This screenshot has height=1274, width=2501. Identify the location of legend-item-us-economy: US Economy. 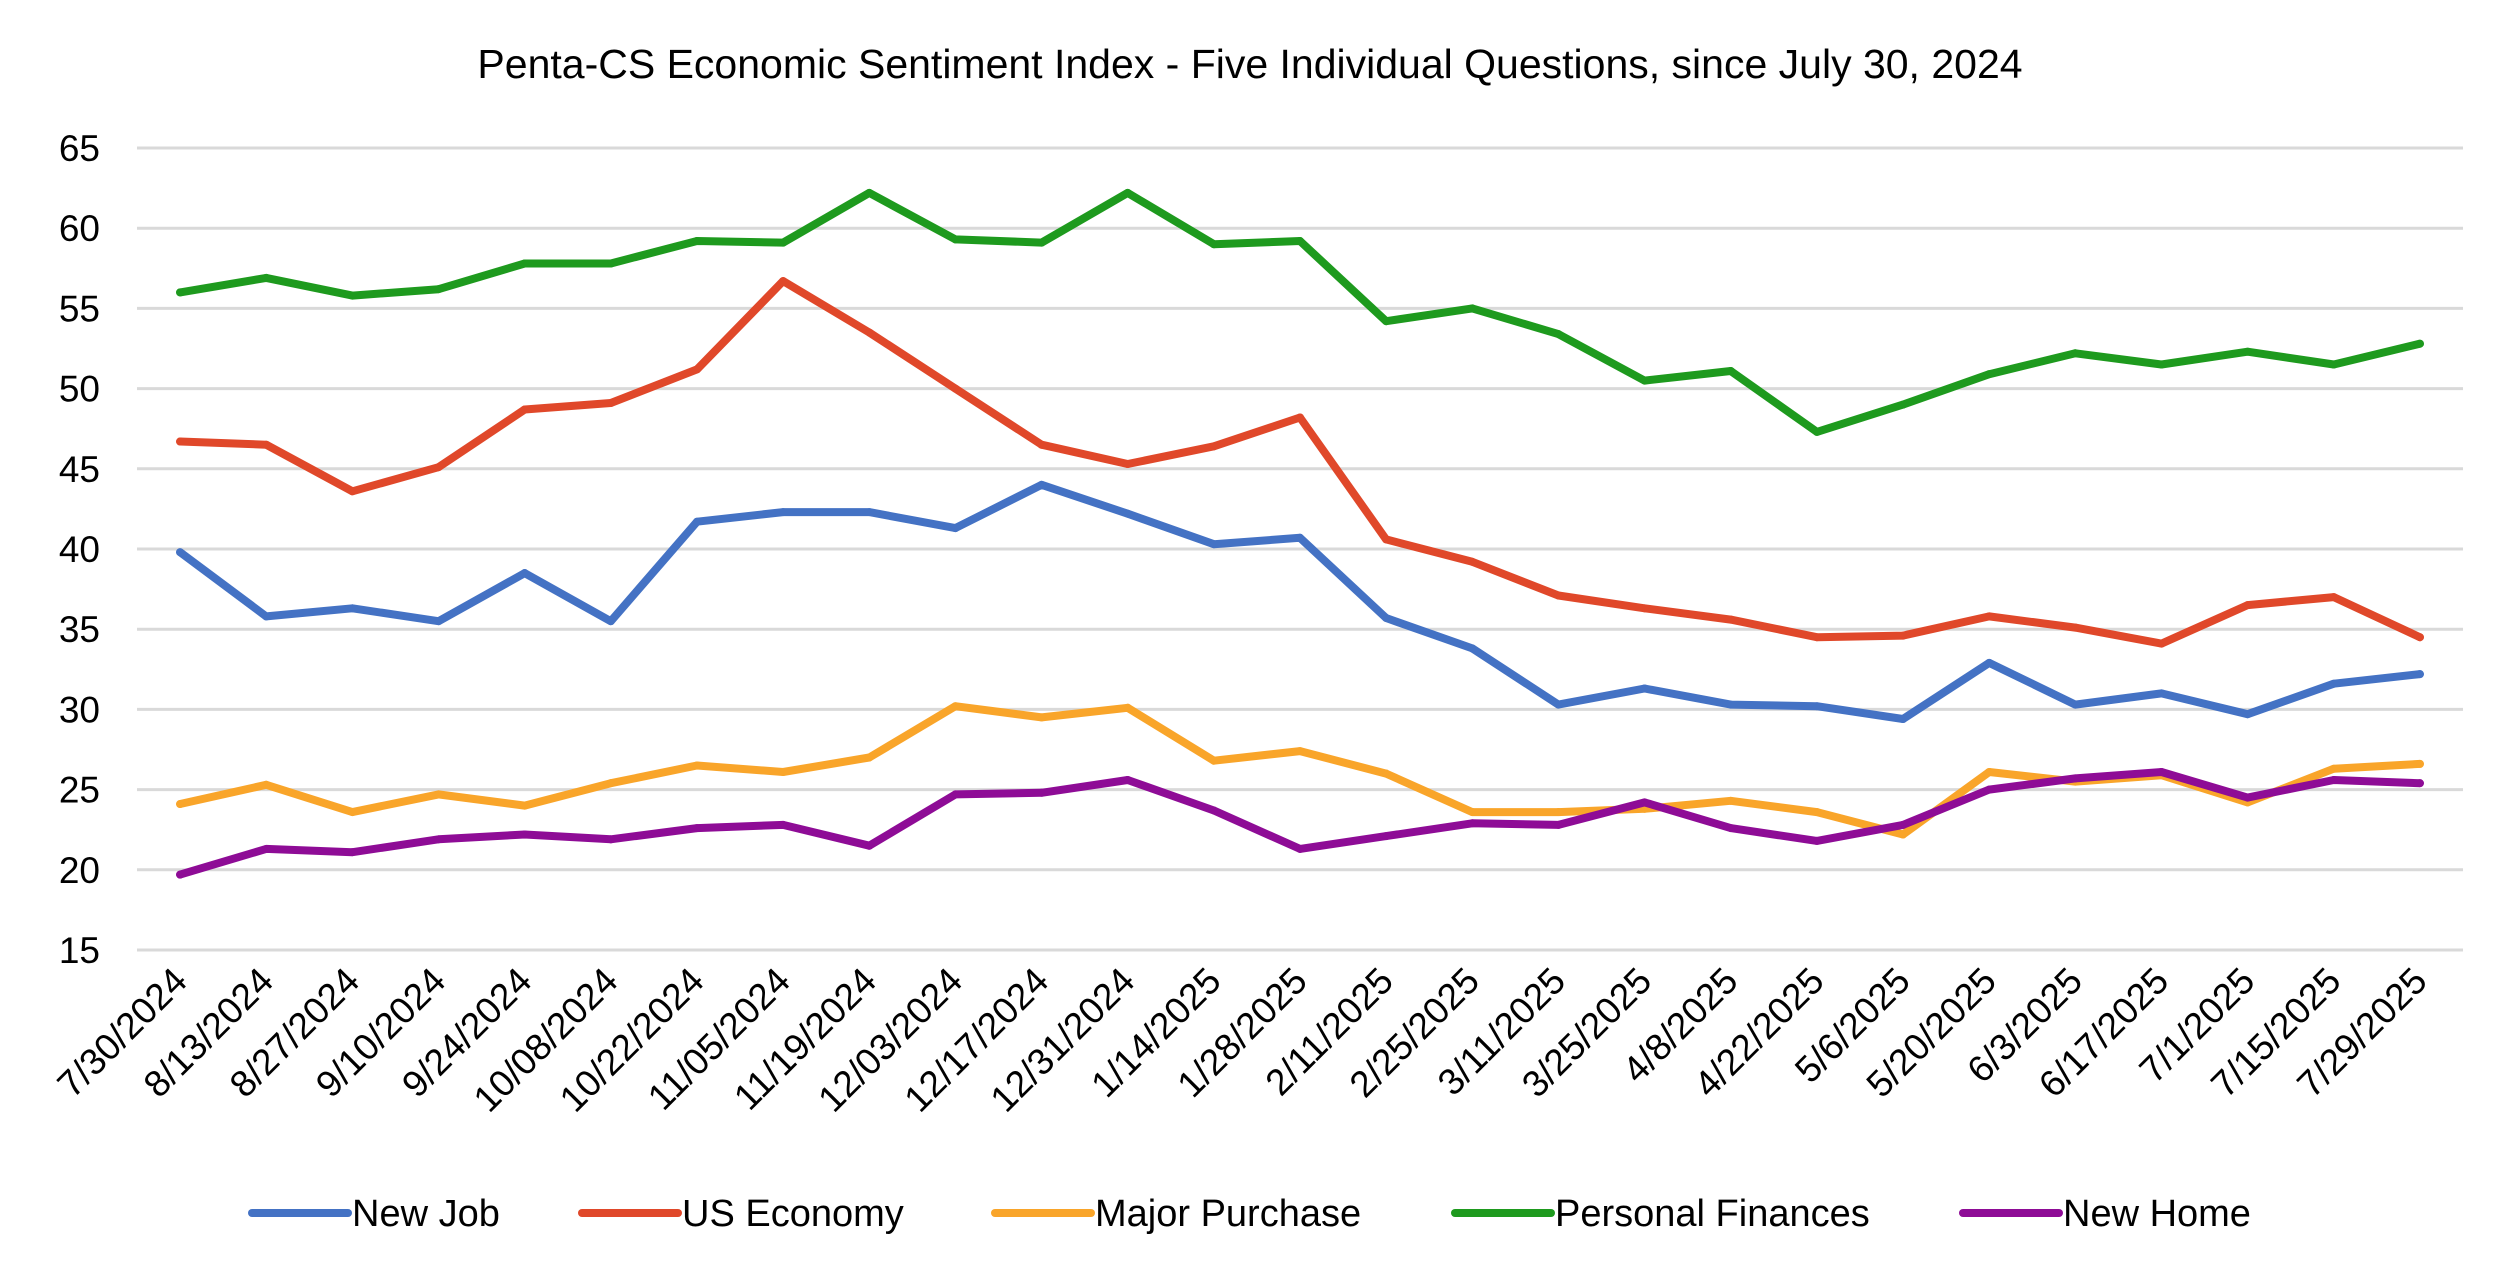
(741, 1214).